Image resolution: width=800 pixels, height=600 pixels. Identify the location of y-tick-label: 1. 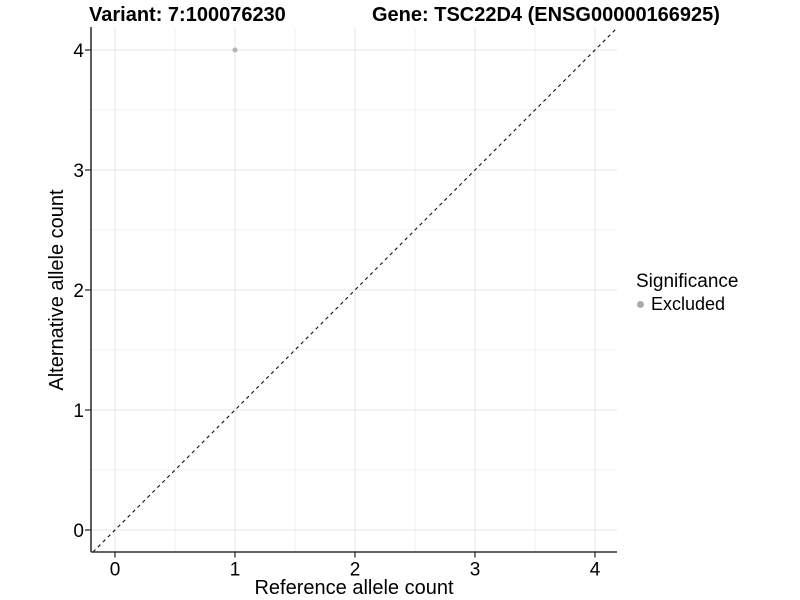
(78, 411).